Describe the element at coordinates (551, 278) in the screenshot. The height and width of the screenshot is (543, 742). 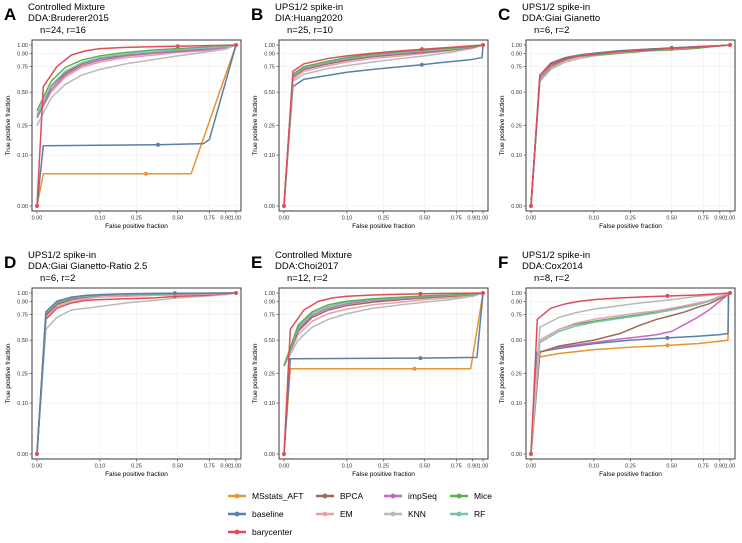
I see `panel-subtitle: n=8, r=2` at that location.